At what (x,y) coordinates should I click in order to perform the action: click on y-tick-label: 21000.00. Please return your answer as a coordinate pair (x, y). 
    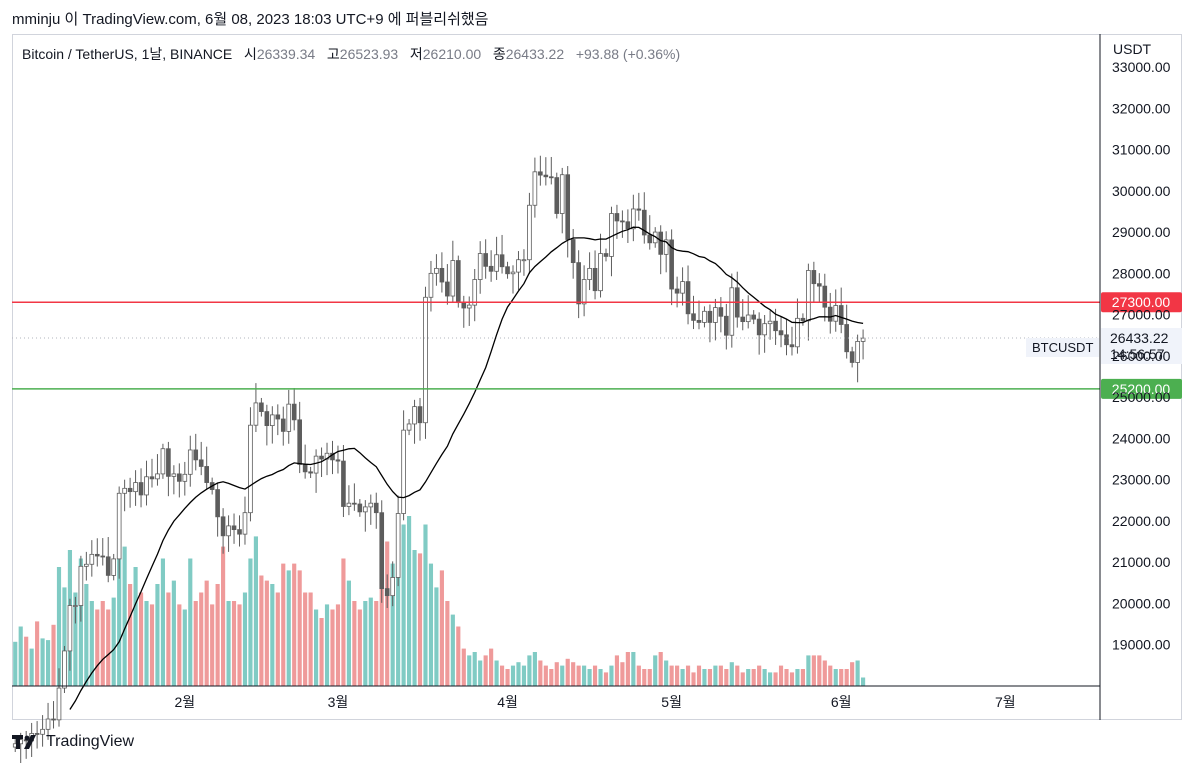
    Looking at the image, I should click on (1141, 562).